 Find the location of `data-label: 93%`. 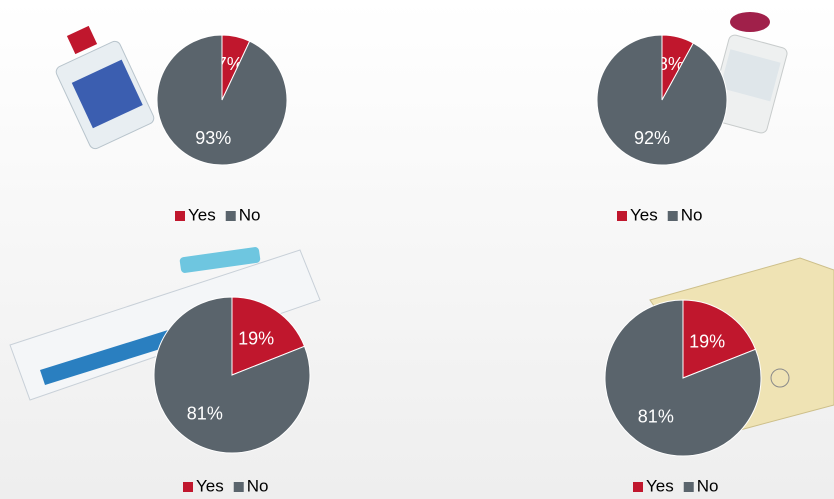

data-label: 93% is located at coordinates (213, 138).